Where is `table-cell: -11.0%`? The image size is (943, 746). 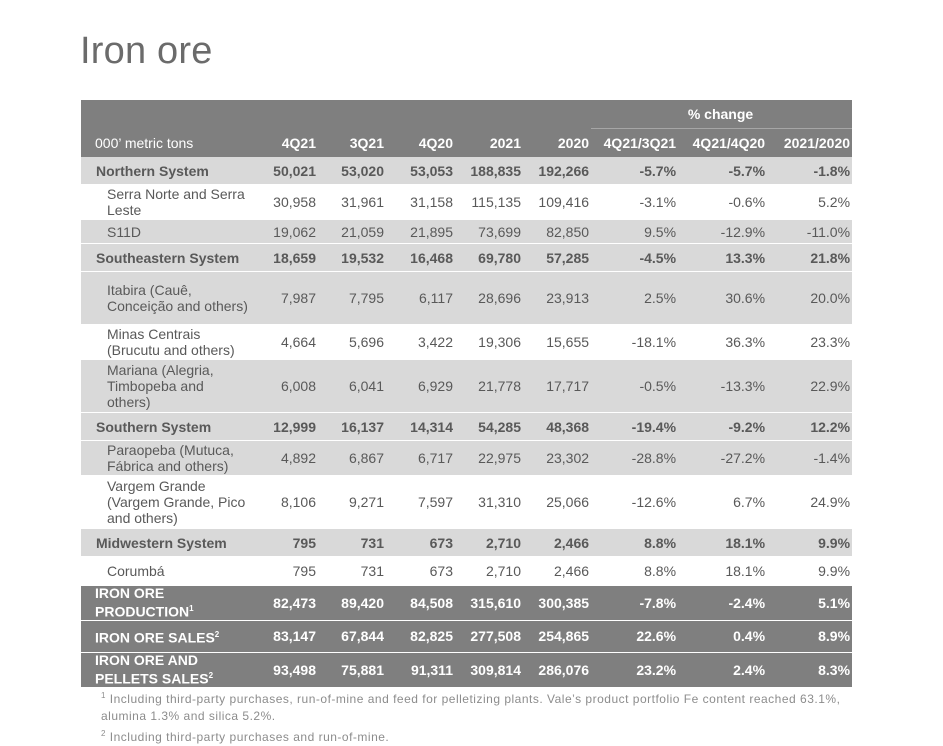
table-cell: -11.0% is located at coordinates (810, 231).